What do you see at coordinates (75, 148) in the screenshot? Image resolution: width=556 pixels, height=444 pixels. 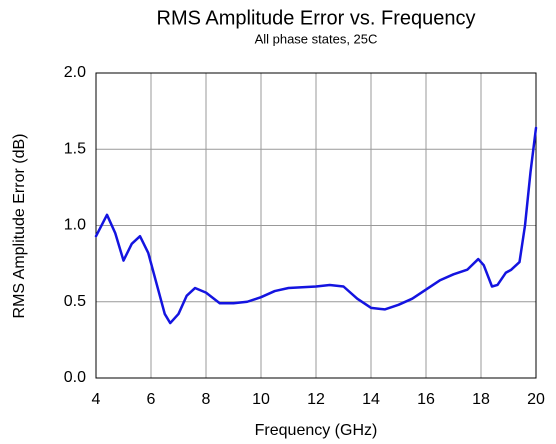 I see `y-tick-label: 1.5` at bounding box center [75, 148].